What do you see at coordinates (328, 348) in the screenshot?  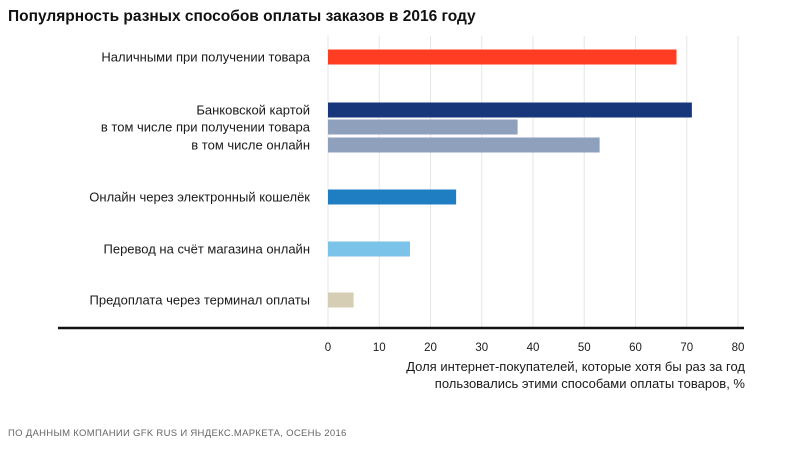 I see `x-tick-label: 0` at bounding box center [328, 348].